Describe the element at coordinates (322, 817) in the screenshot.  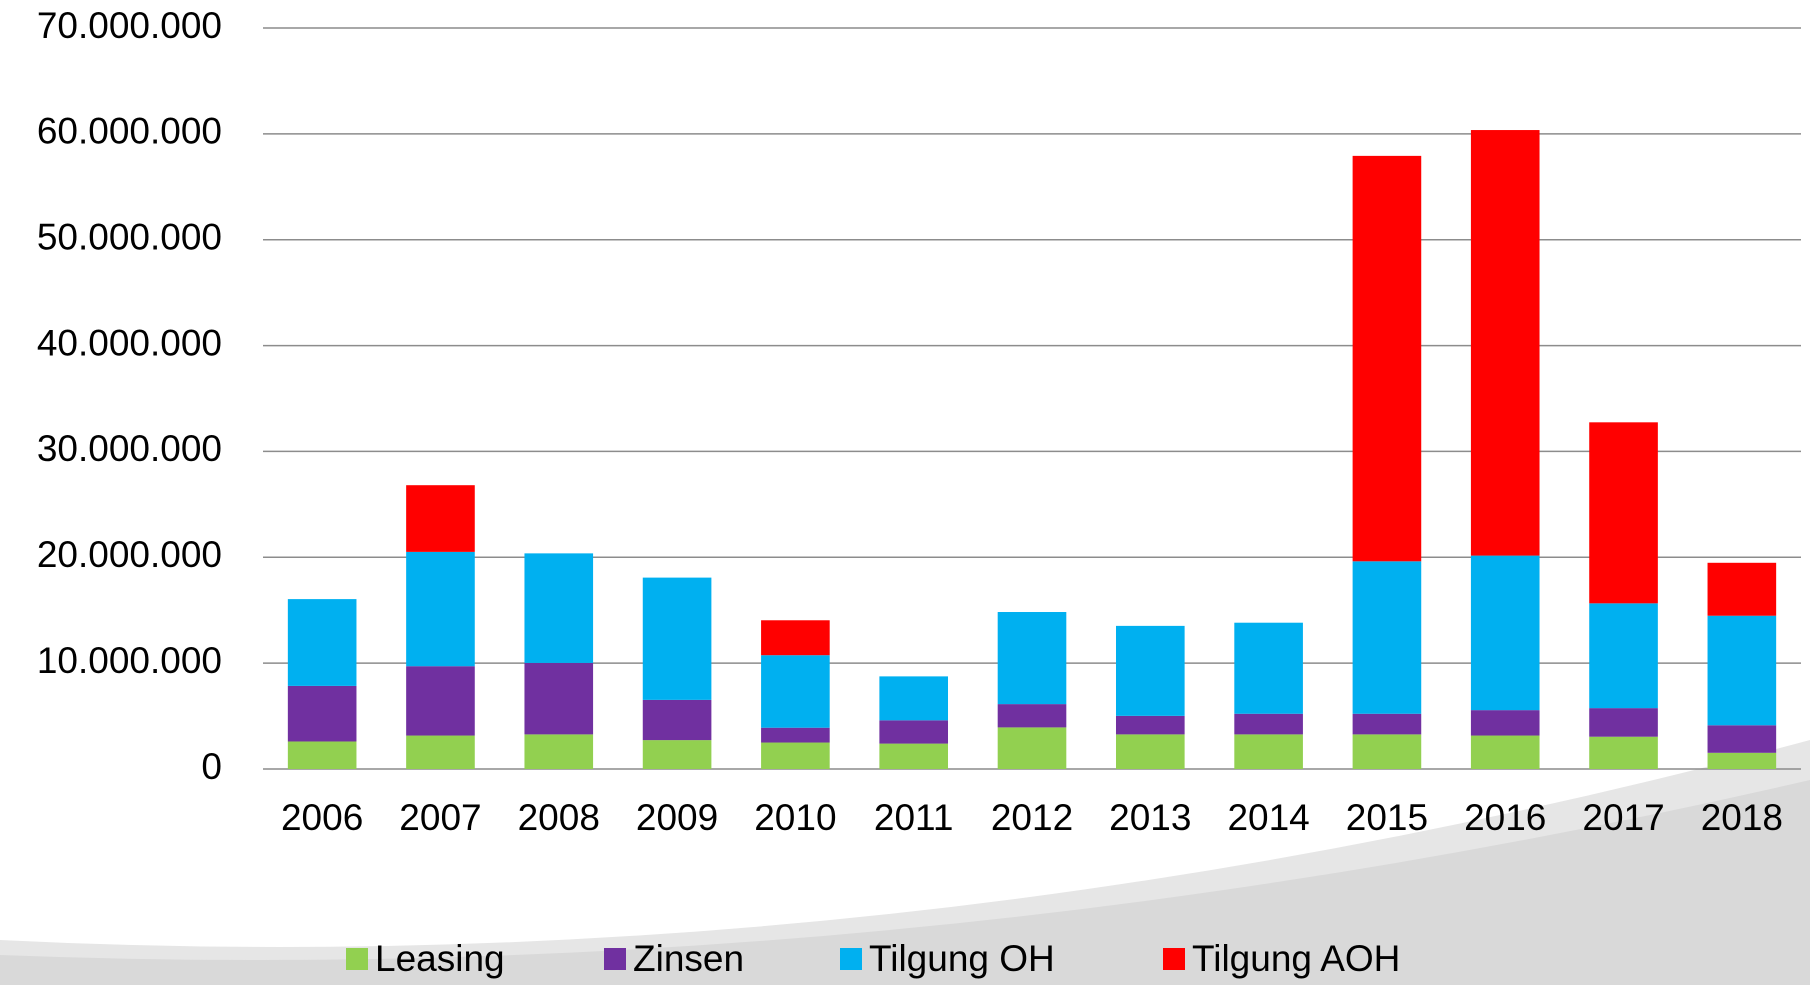
I see `x-tick-label: 2006` at that location.